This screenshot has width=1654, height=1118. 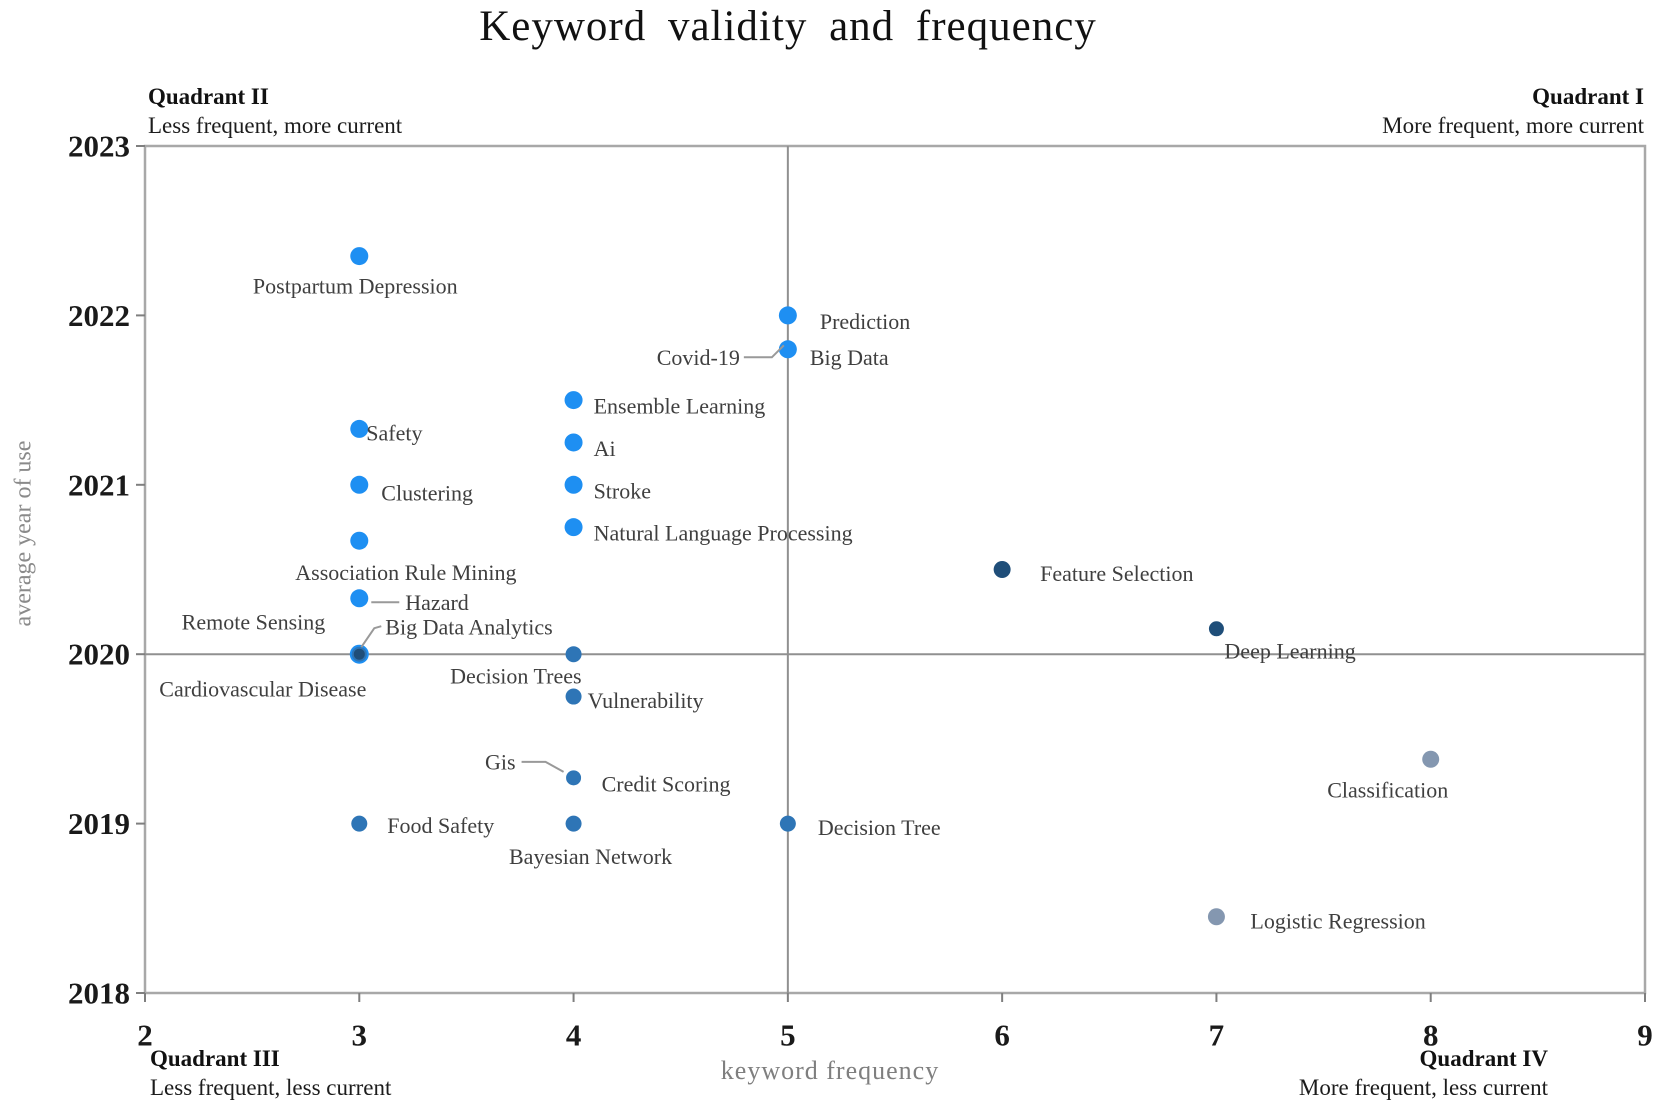 I want to click on quadrant-2-name: Quadrant II, so click(x=208, y=96).